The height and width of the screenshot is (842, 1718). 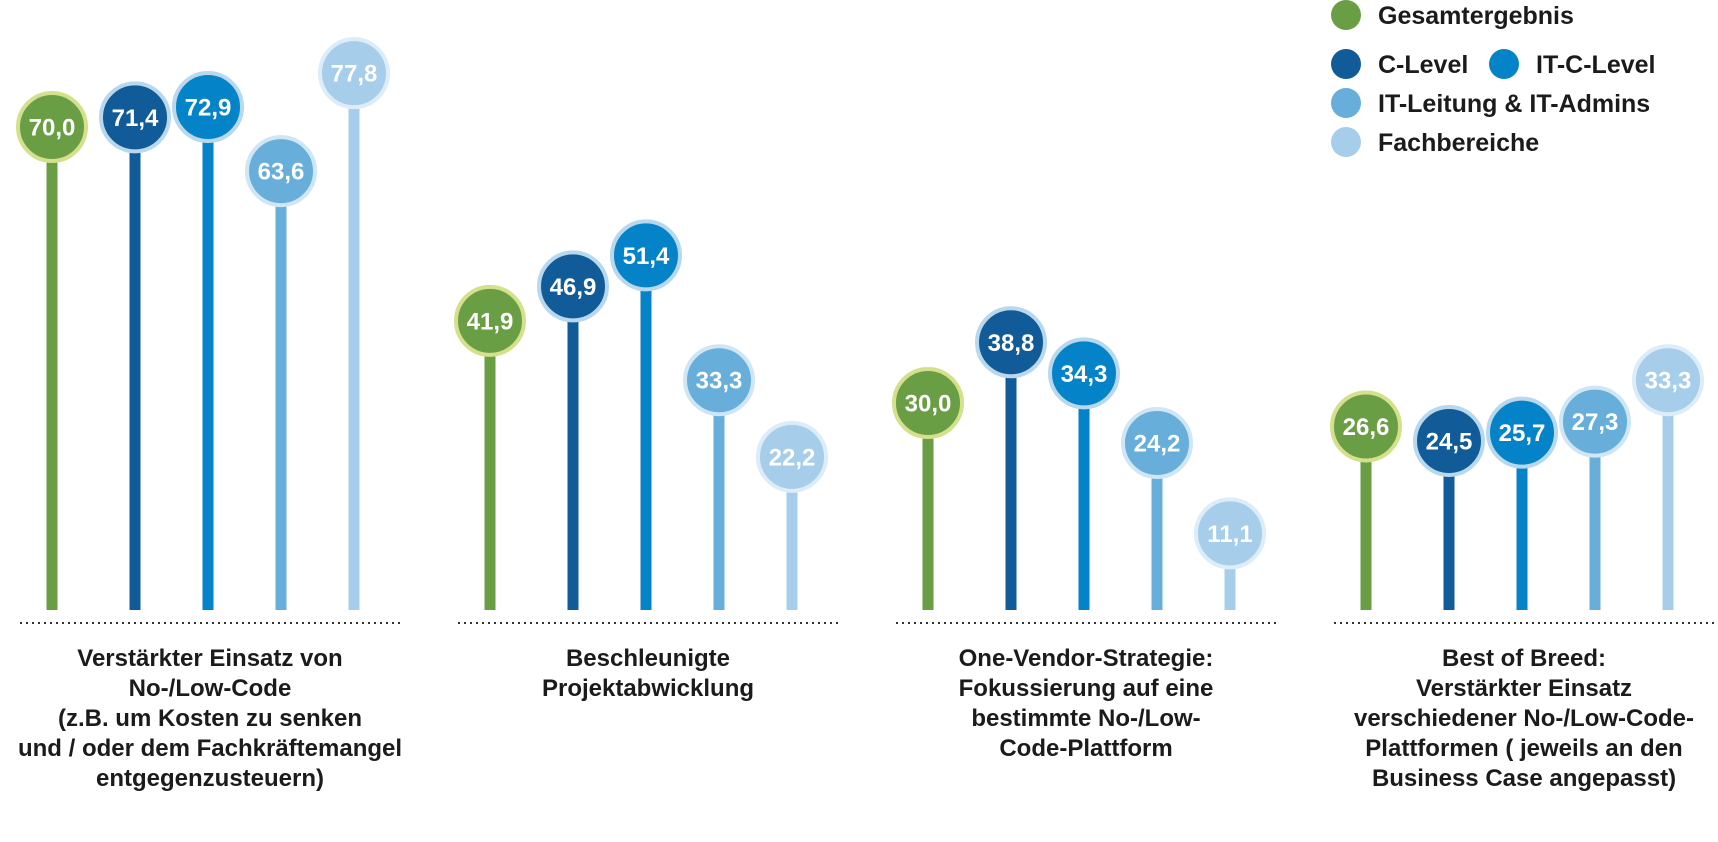 I want to click on value-label-2-3: 24,2, so click(x=1157, y=444).